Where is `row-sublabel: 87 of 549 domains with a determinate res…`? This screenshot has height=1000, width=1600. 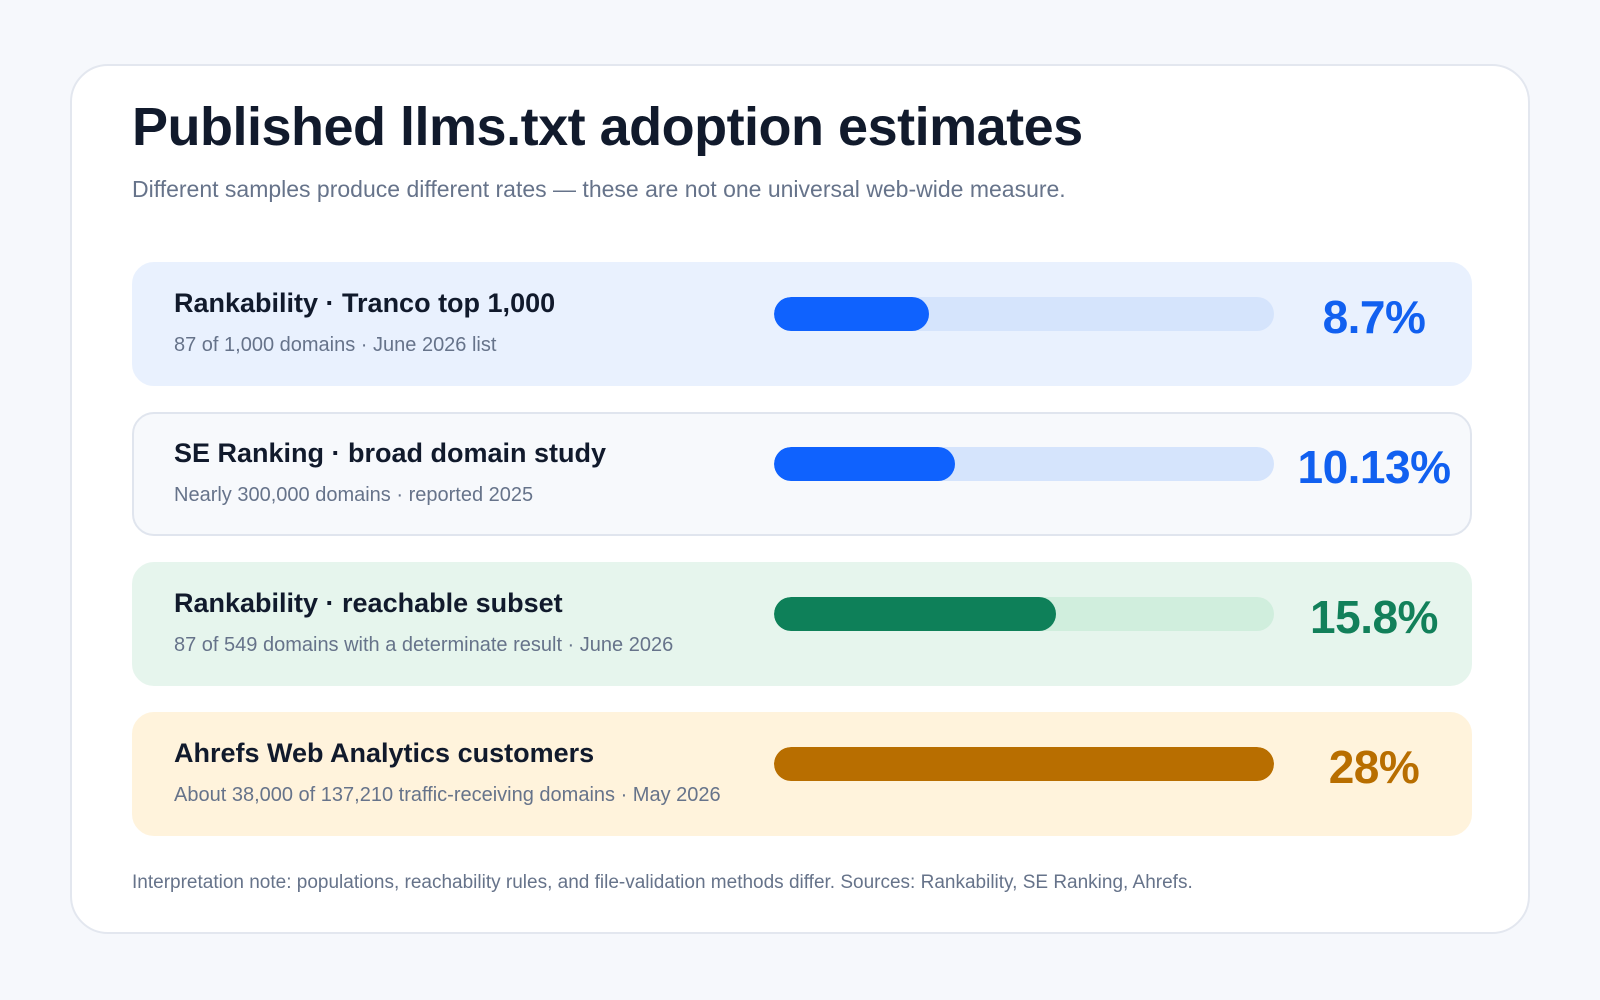 row-sublabel: 87 of 549 domains with a determinate res… is located at coordinates (424, 645).